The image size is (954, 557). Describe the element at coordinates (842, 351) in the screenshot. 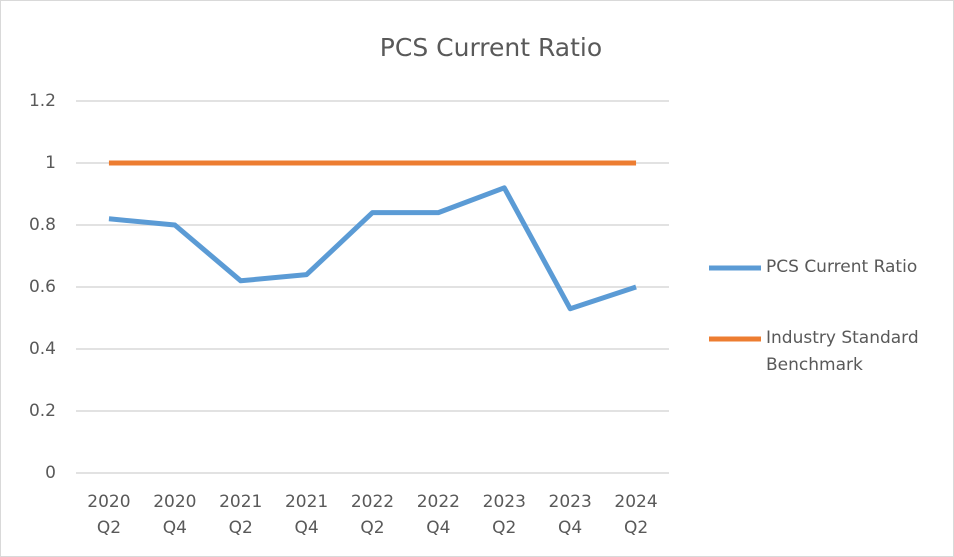

I see `legend-label: Industry Standard Benchmark` at that location.